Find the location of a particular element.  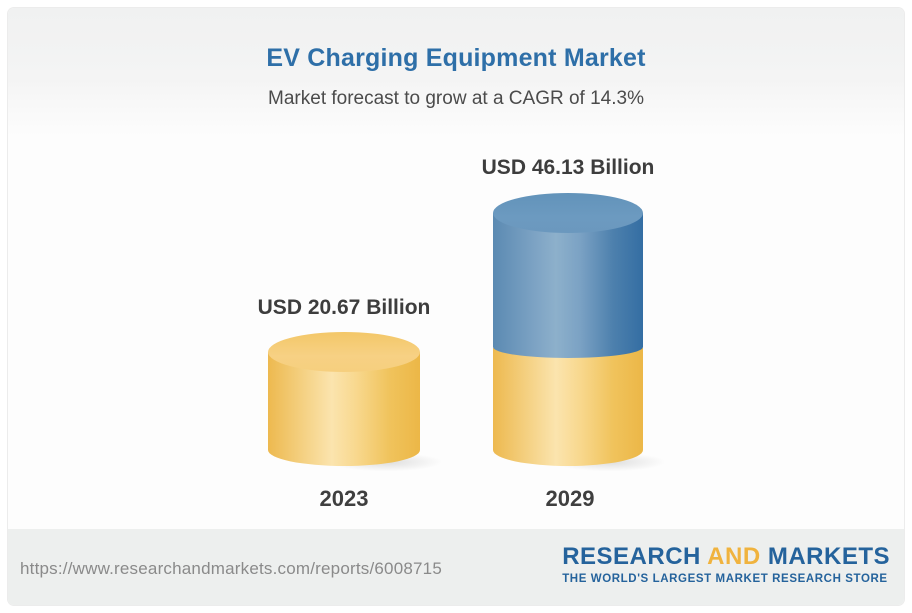

bar-cylinder-2029 is located at coordinates (587, 333).